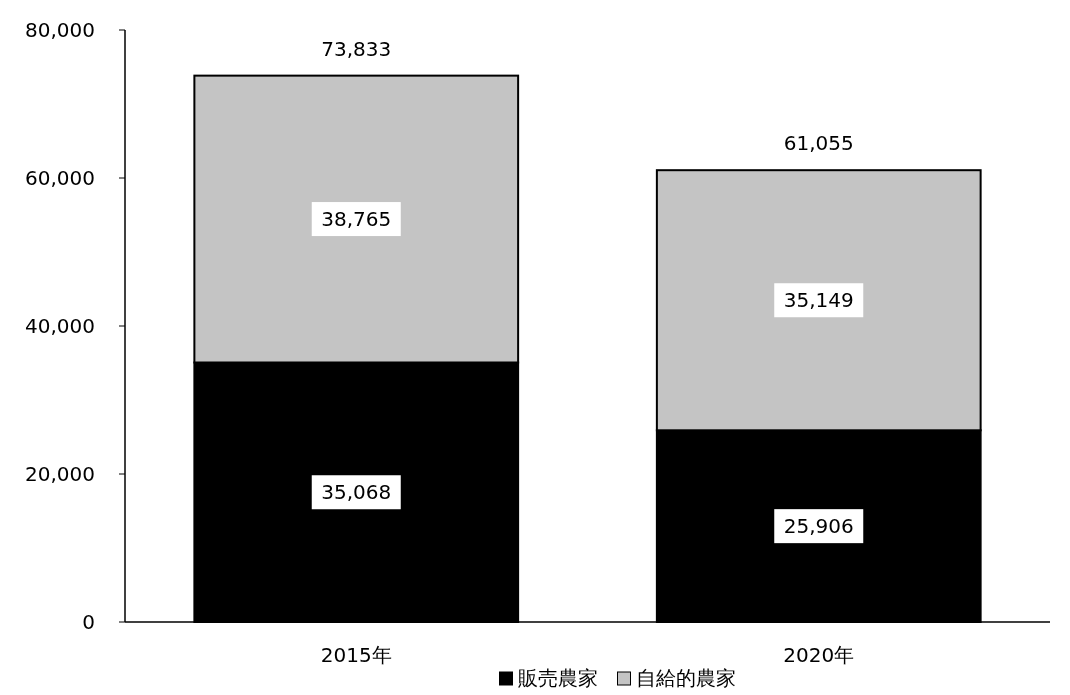 This screenshot has height=695, width=1070. I want to click on total-label: 73,833, so click(356, 48).